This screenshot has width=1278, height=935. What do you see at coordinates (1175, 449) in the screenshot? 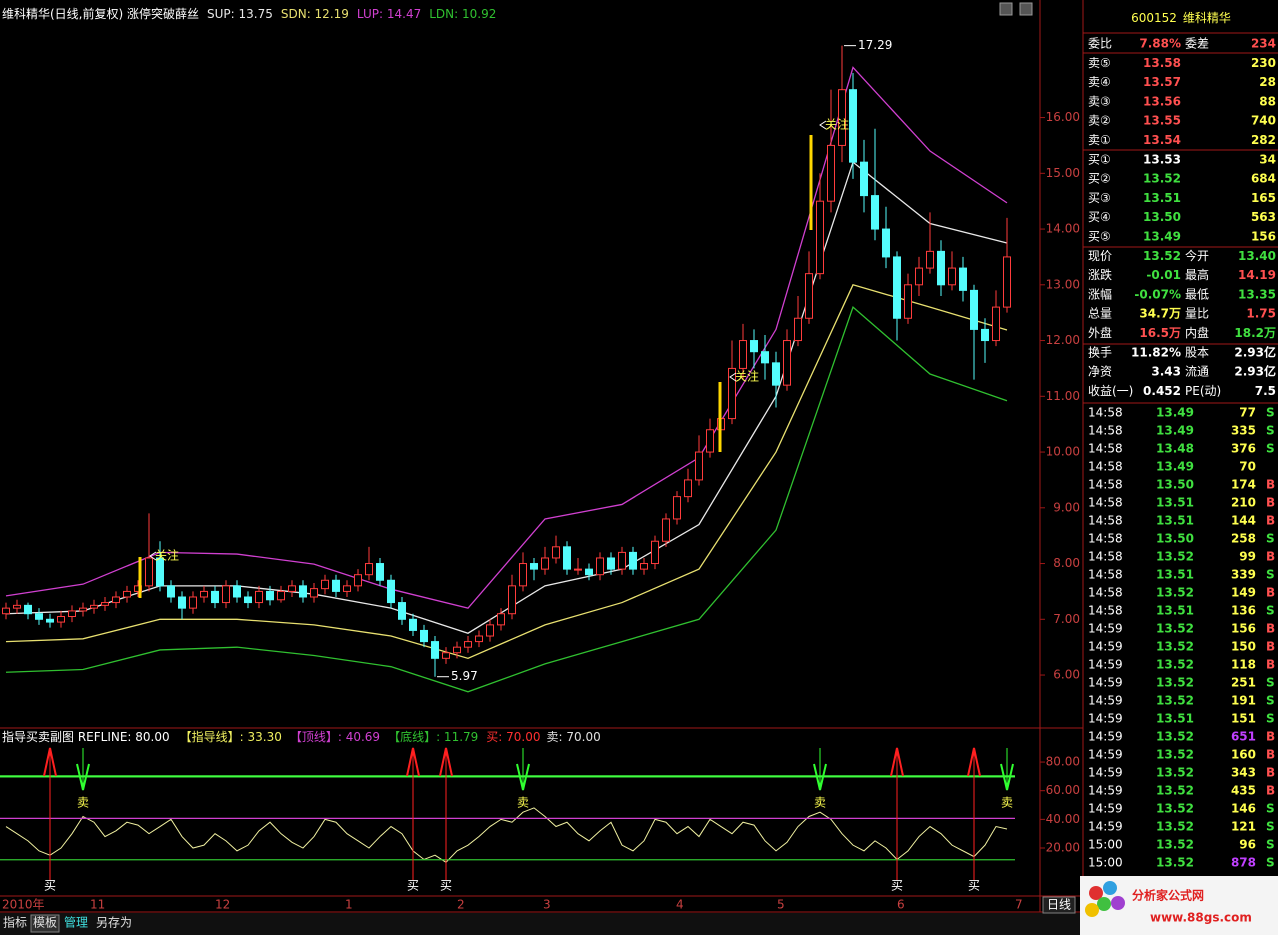
I see `tick-price: 13.48` at bounding box center [1175, 449].